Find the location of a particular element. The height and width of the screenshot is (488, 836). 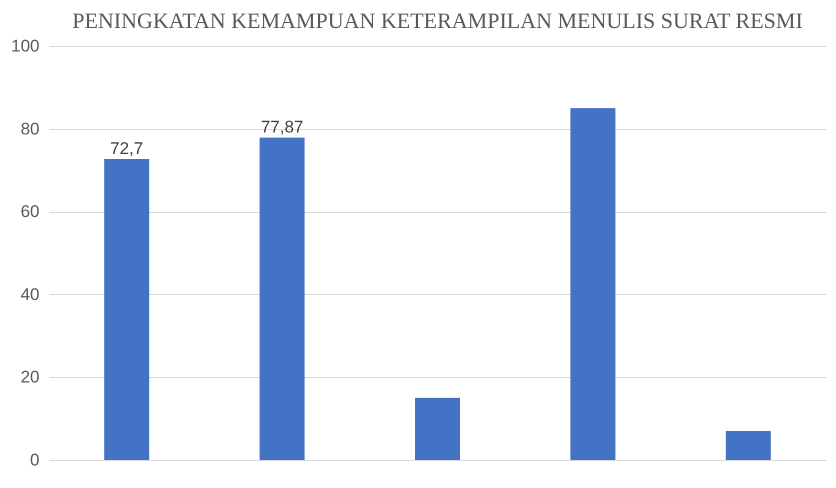

data-label: 72,7 is located at coordinates (127, 148).